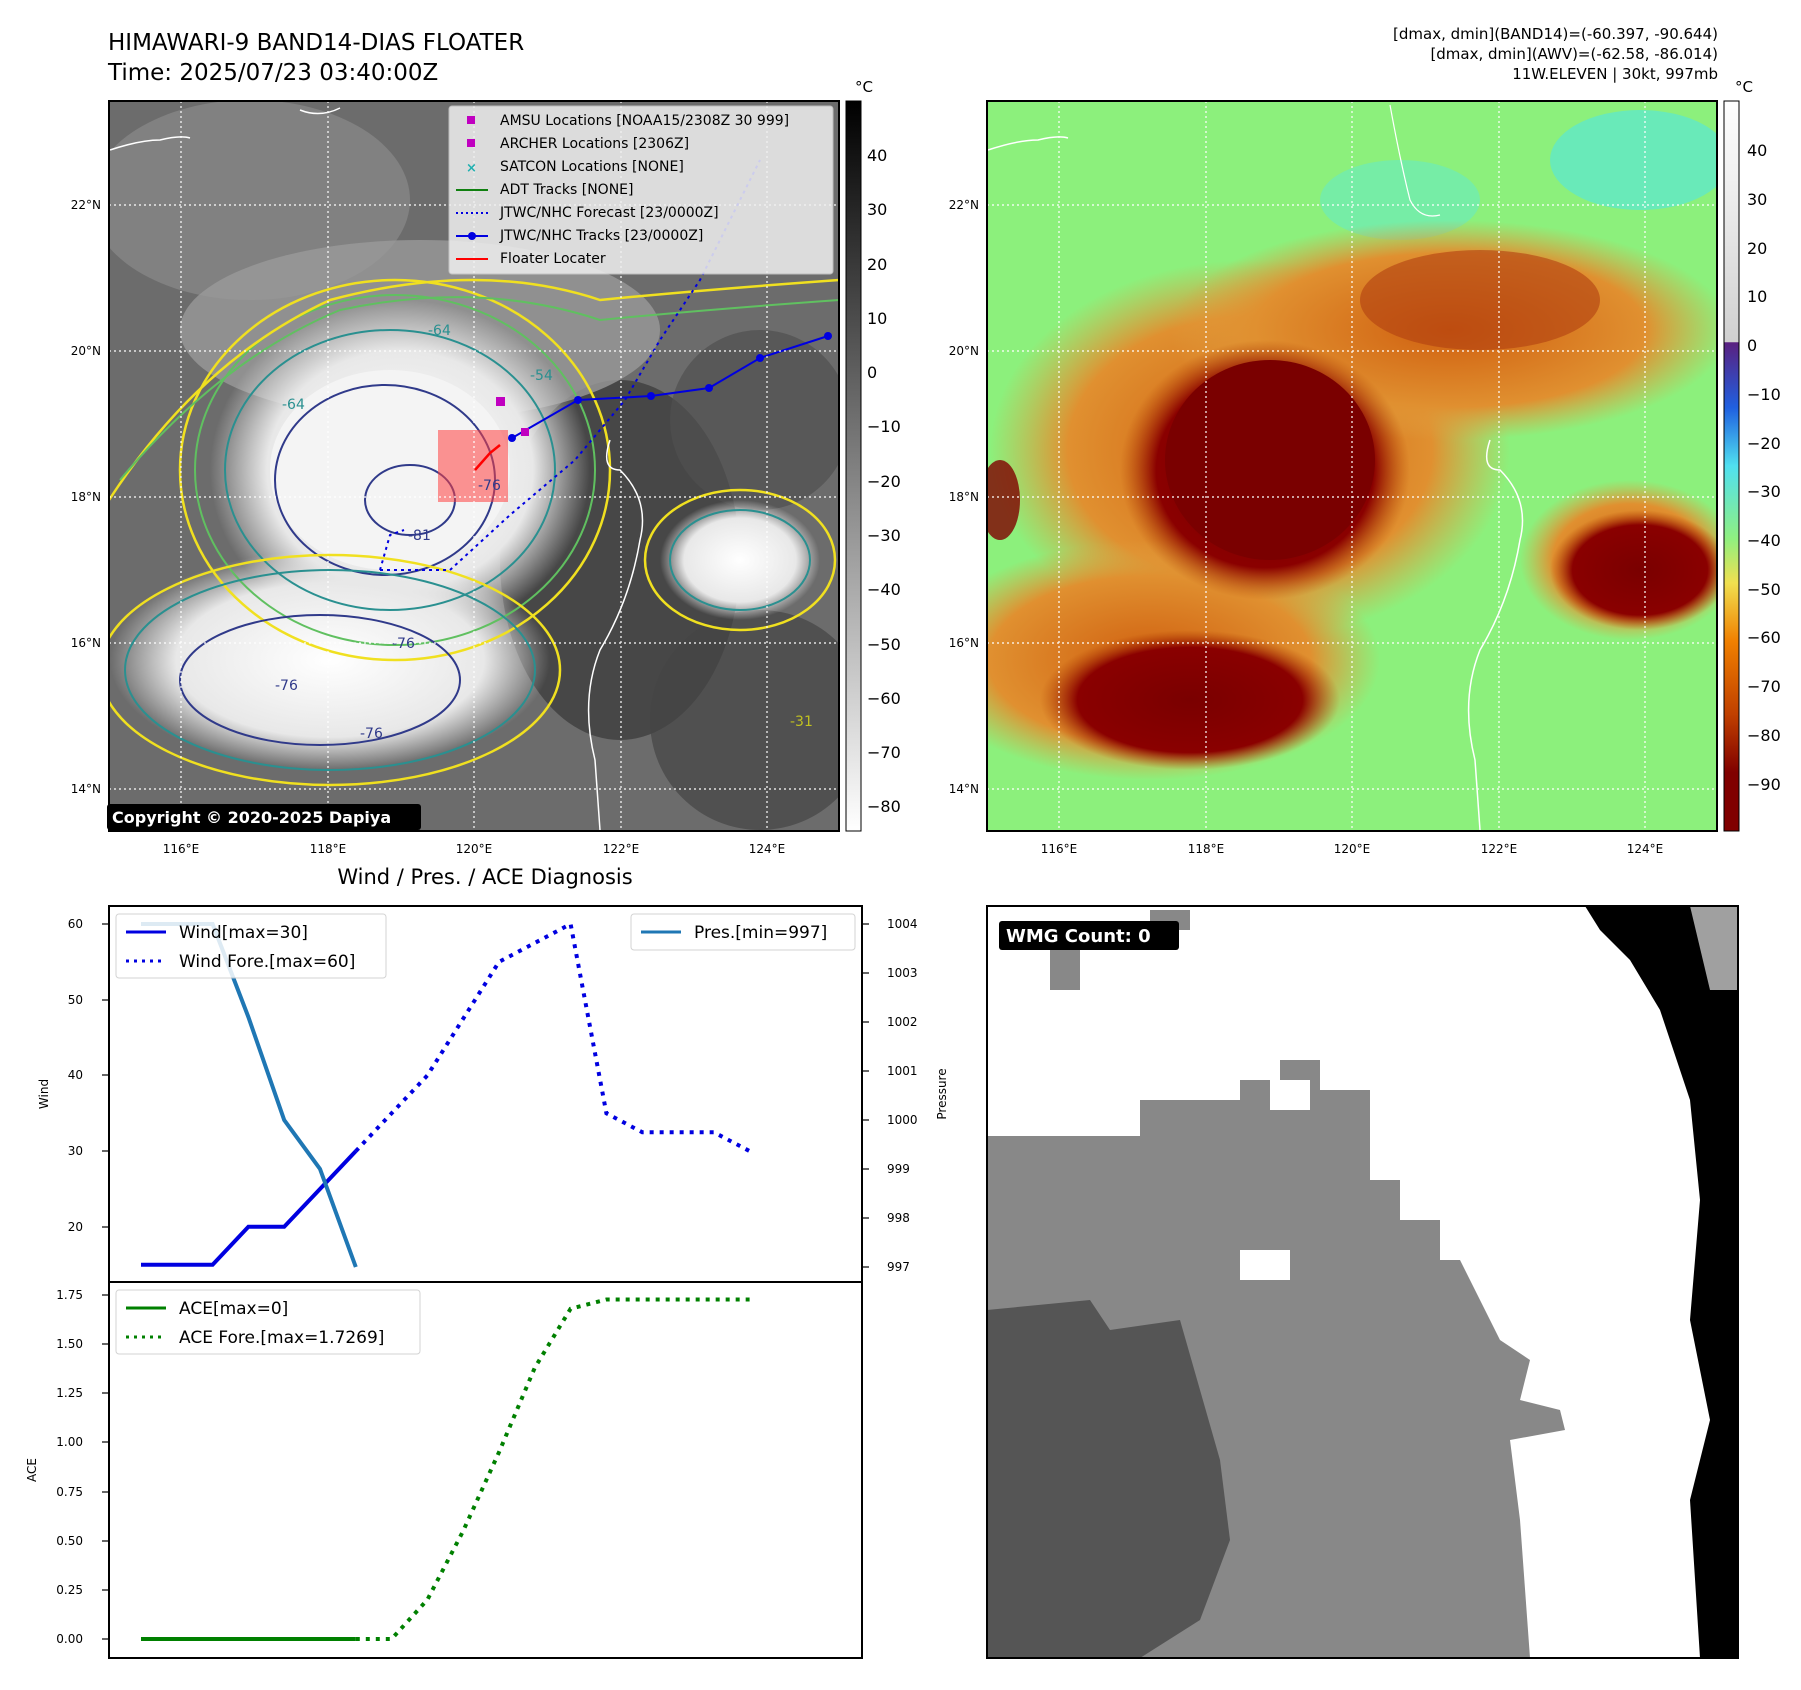 Image resolution: width=1801 pixels, height=1690 pixels. I want to click on stats-band14: [dmax, dmin](BAND14)=(-60.397, -90.644), so click(1555, 34).